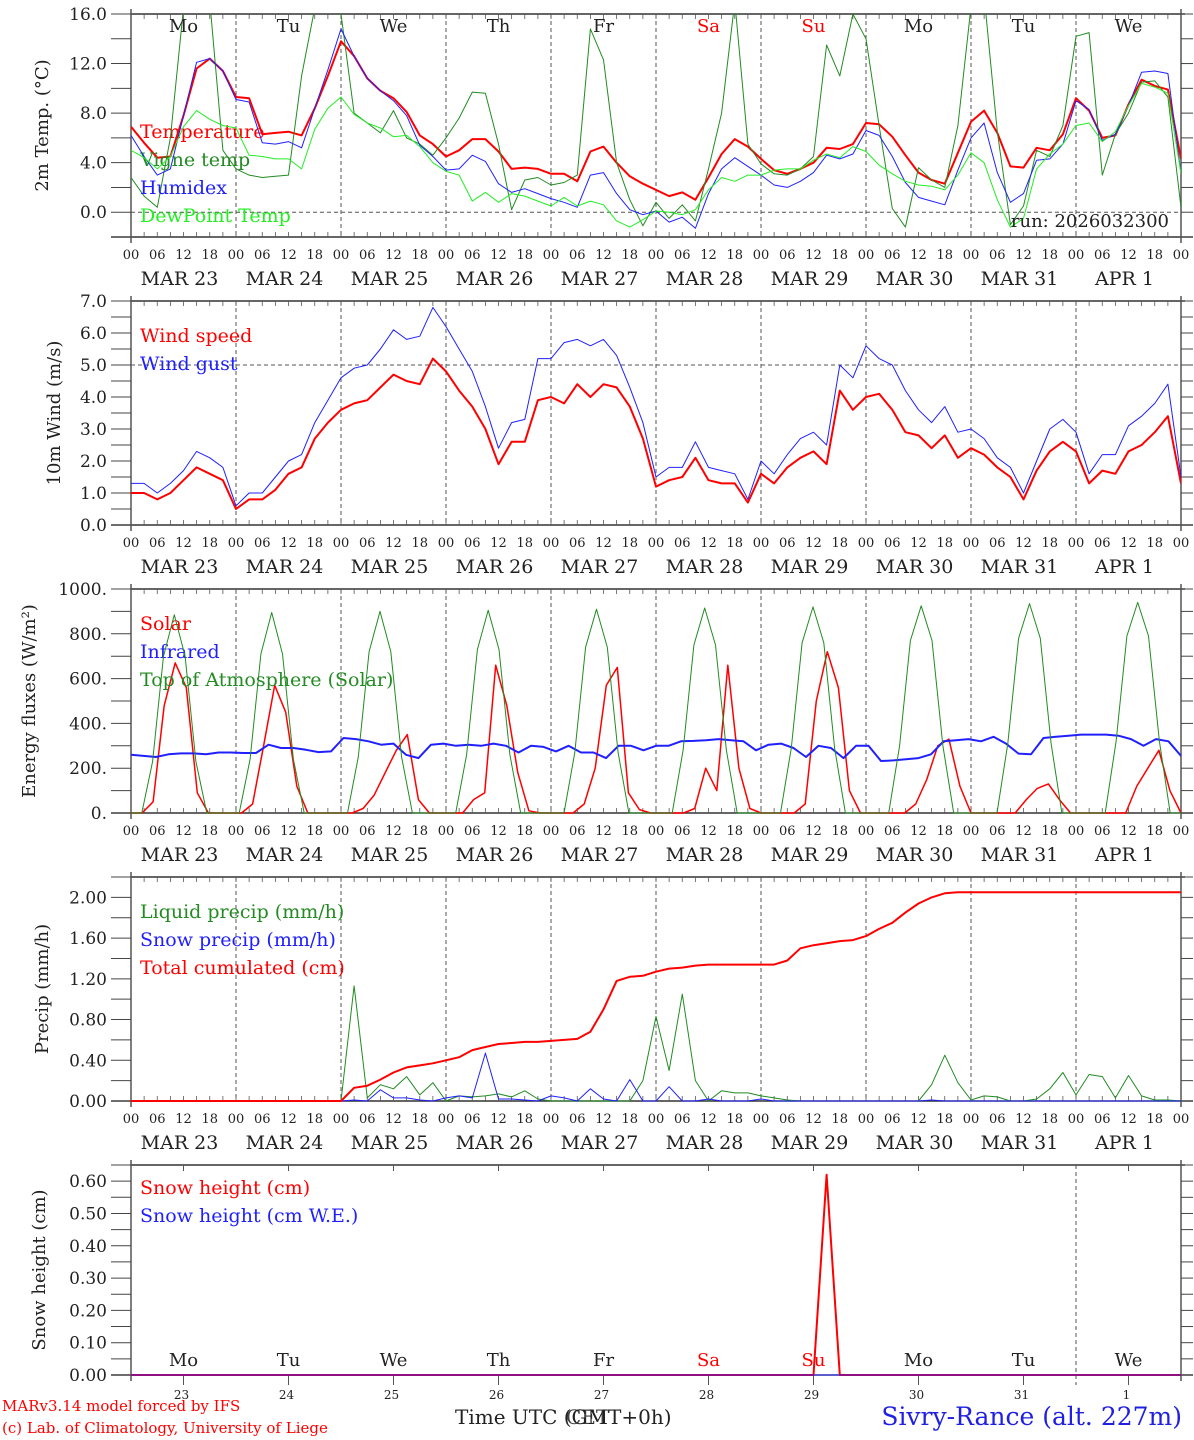 The image size is (1194, 1440). I want to click on time-axis-label: Time UTC (GMT+0h), so click(563, 1417).